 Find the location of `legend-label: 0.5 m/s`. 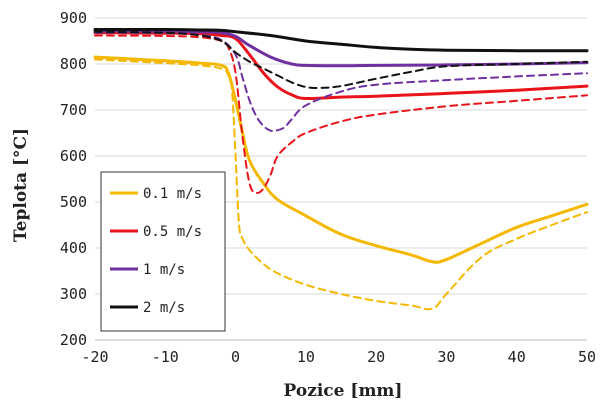

legend-label: 0.5 m/s is located at coordinates (172, 232).